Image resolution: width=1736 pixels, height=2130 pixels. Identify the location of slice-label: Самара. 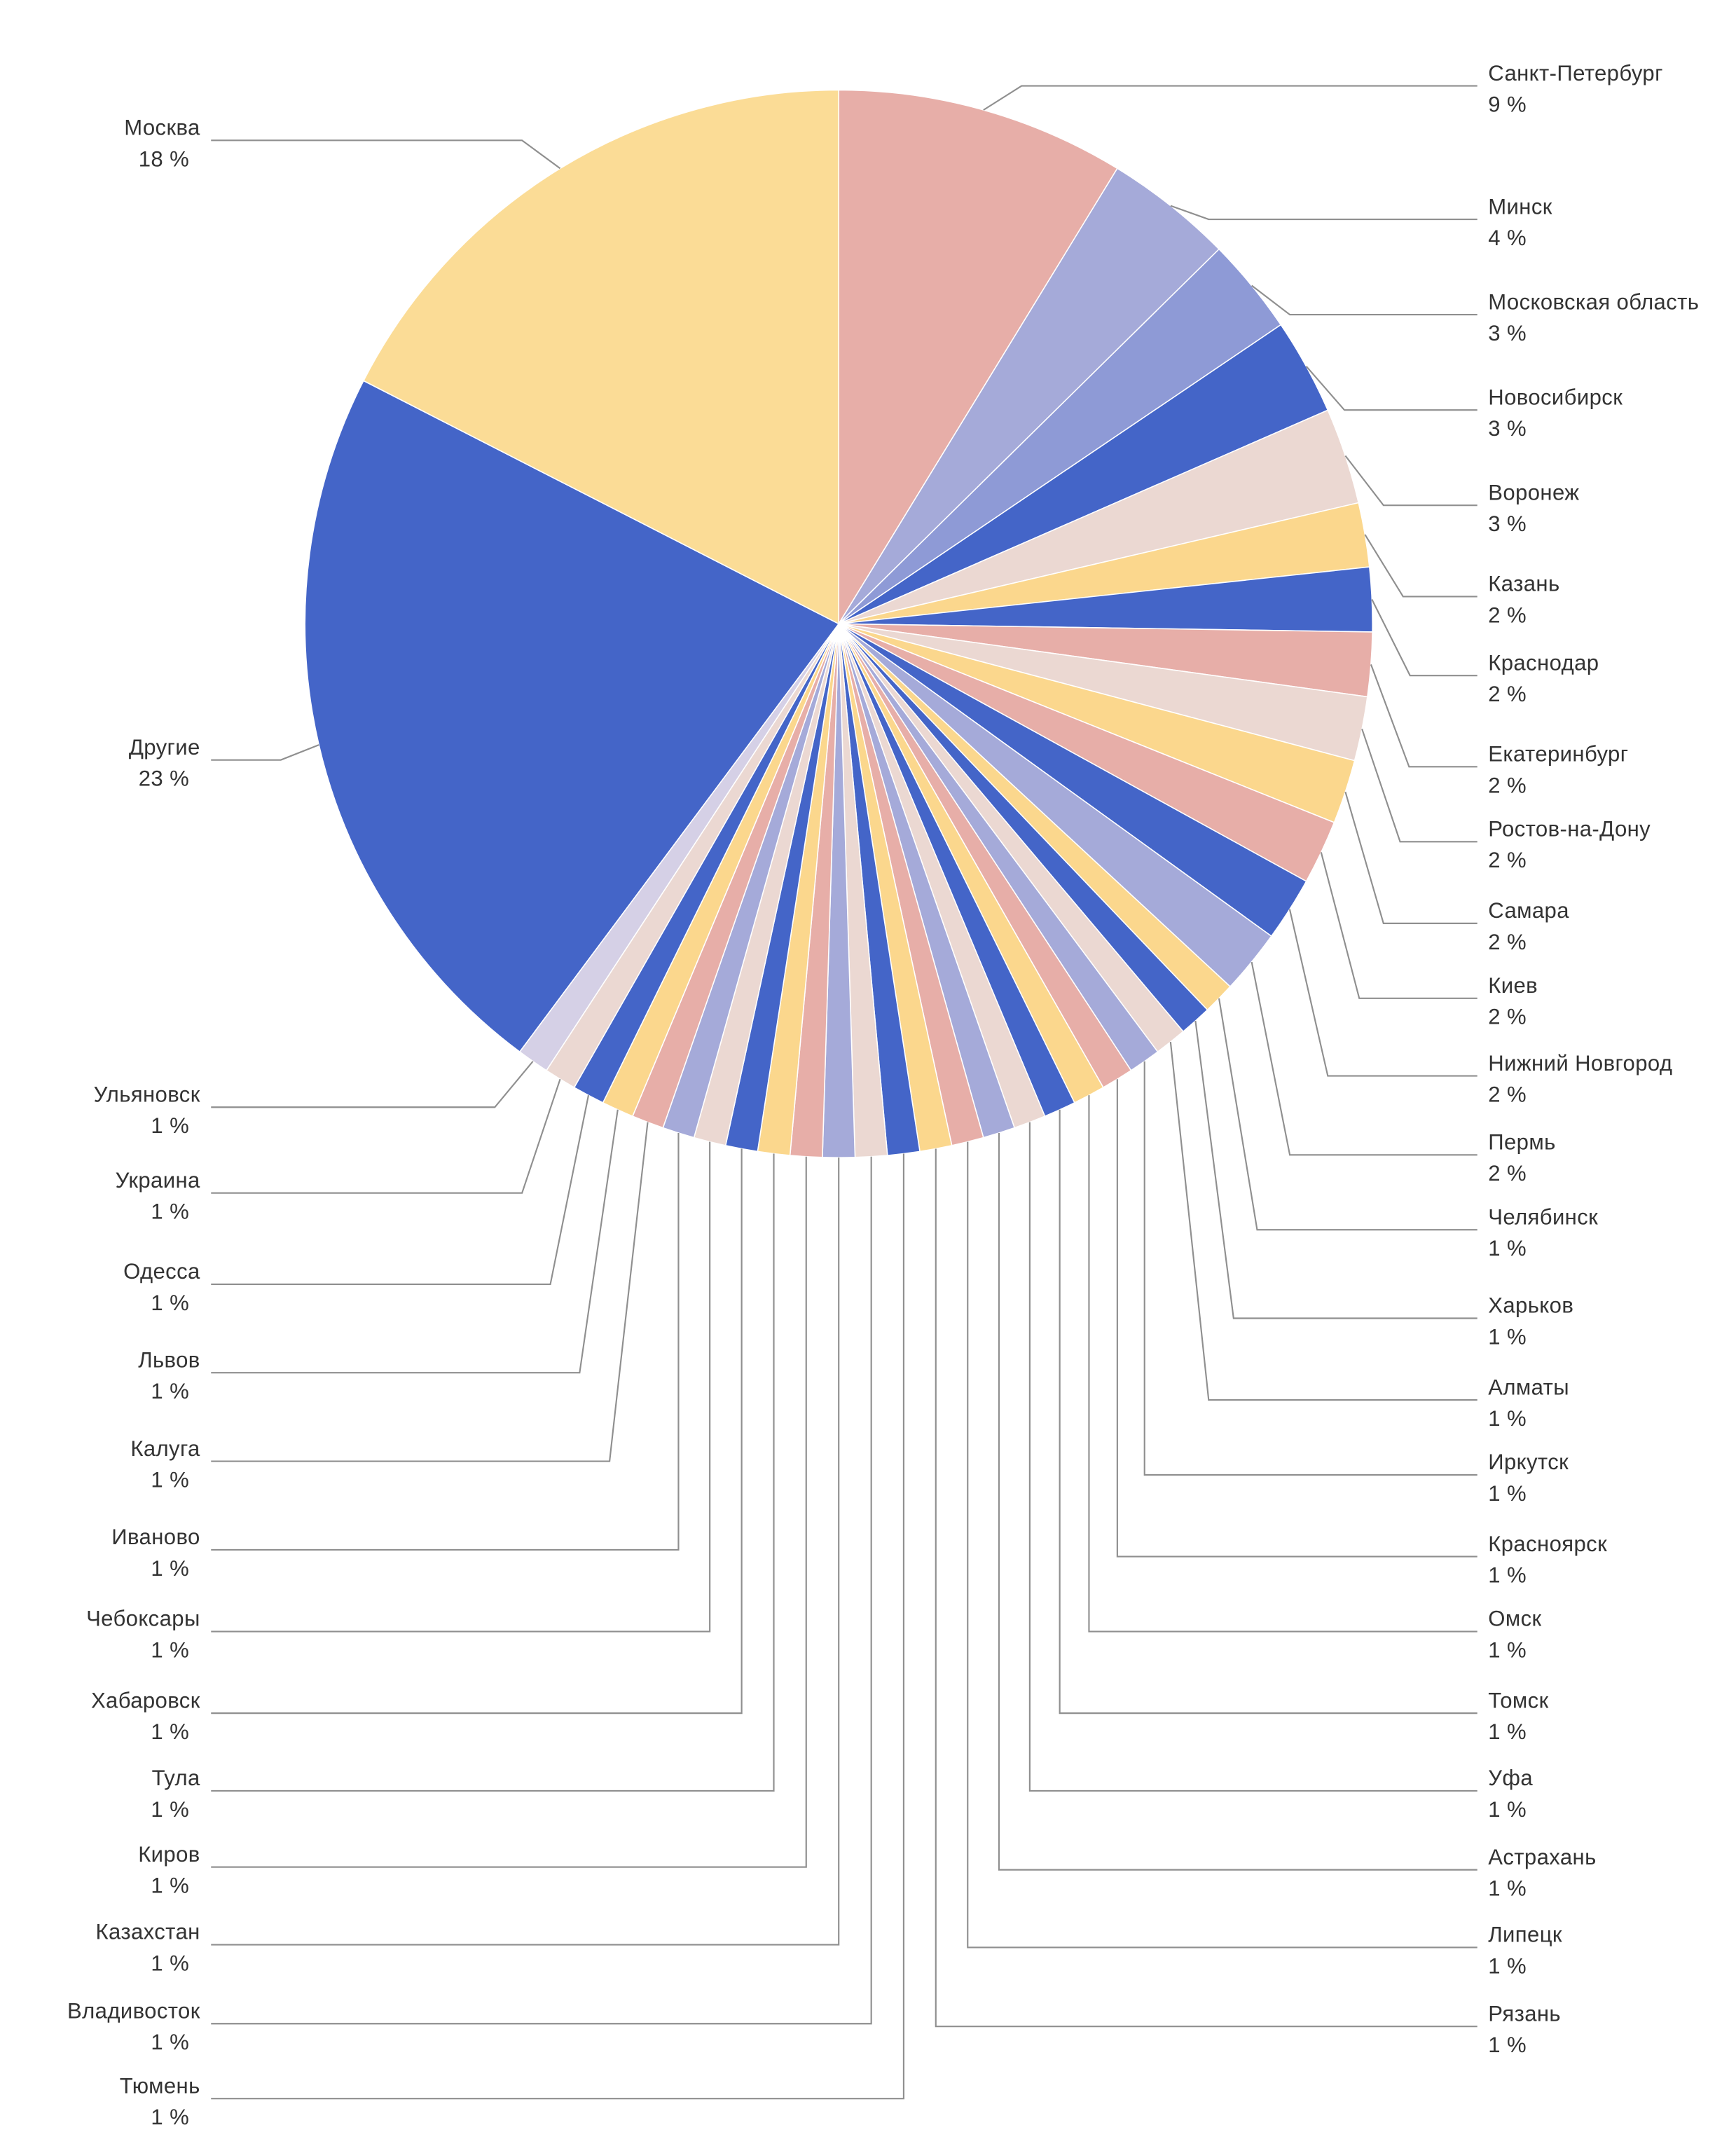
(1528, 910).